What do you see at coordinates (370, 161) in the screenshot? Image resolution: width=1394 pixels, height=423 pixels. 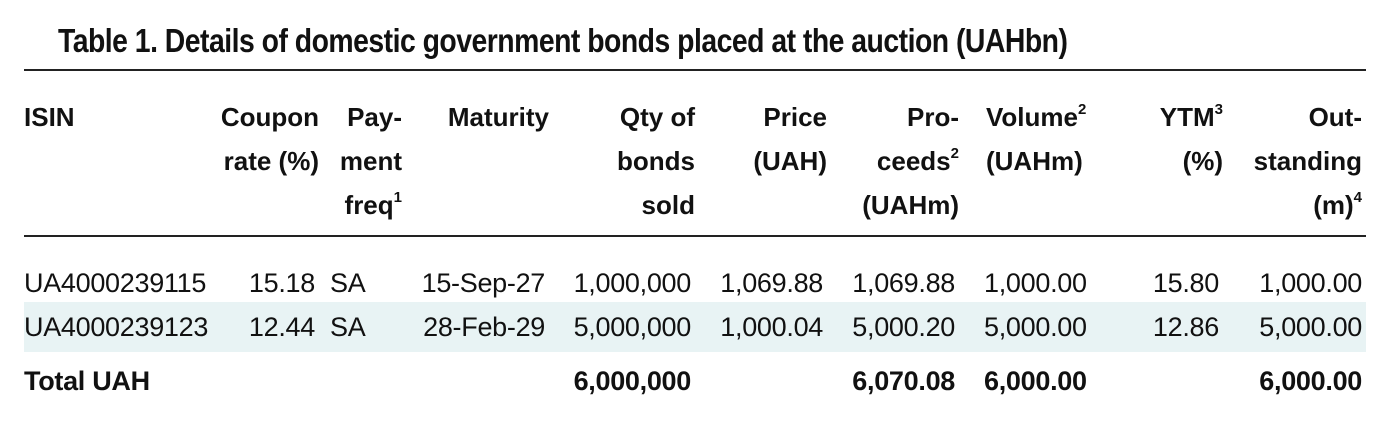 I see `header-payment-freq: Pay- ment freq1` at bounding box center [370, 161].